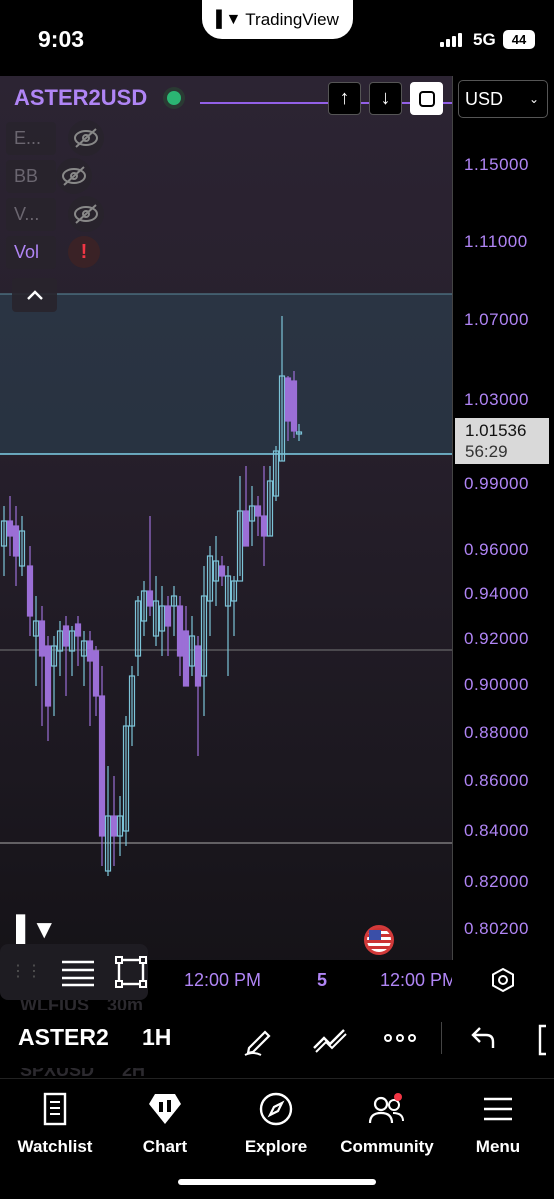 The image size is (554, 1199). What do you see at coordinates (63, 1037) in the screenshot?
I see `toolbar-symbol-button: ASTER2` at bounding box center [63, 1037].